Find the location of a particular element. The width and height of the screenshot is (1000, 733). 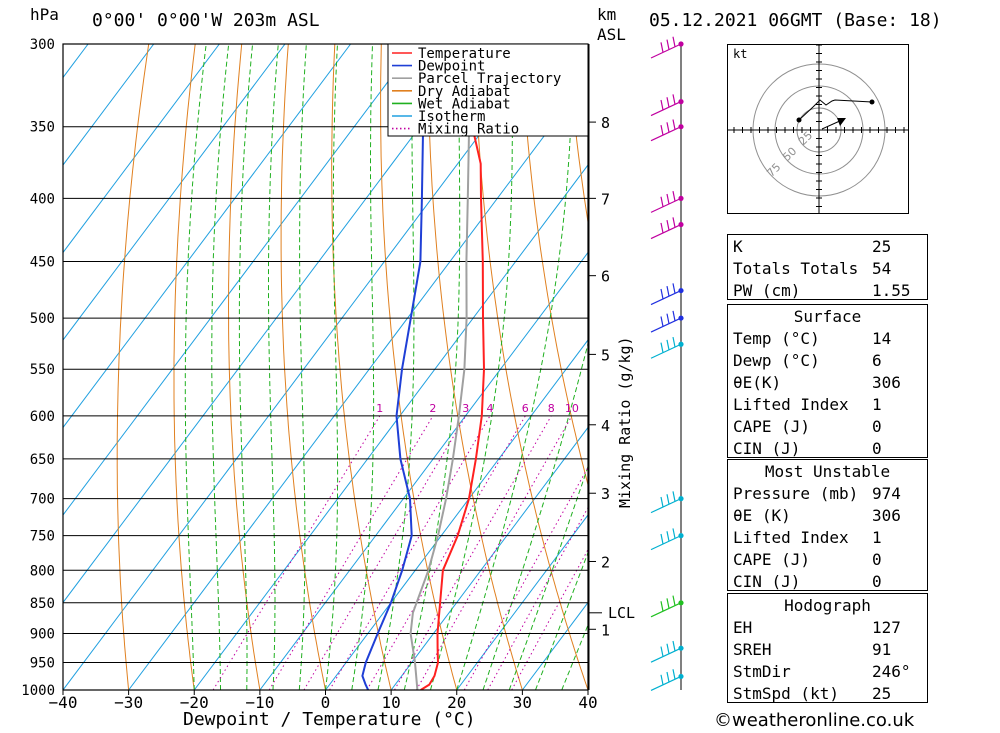

mixing-ratio-tick-label: 3 is located at coordinates (465, 408).